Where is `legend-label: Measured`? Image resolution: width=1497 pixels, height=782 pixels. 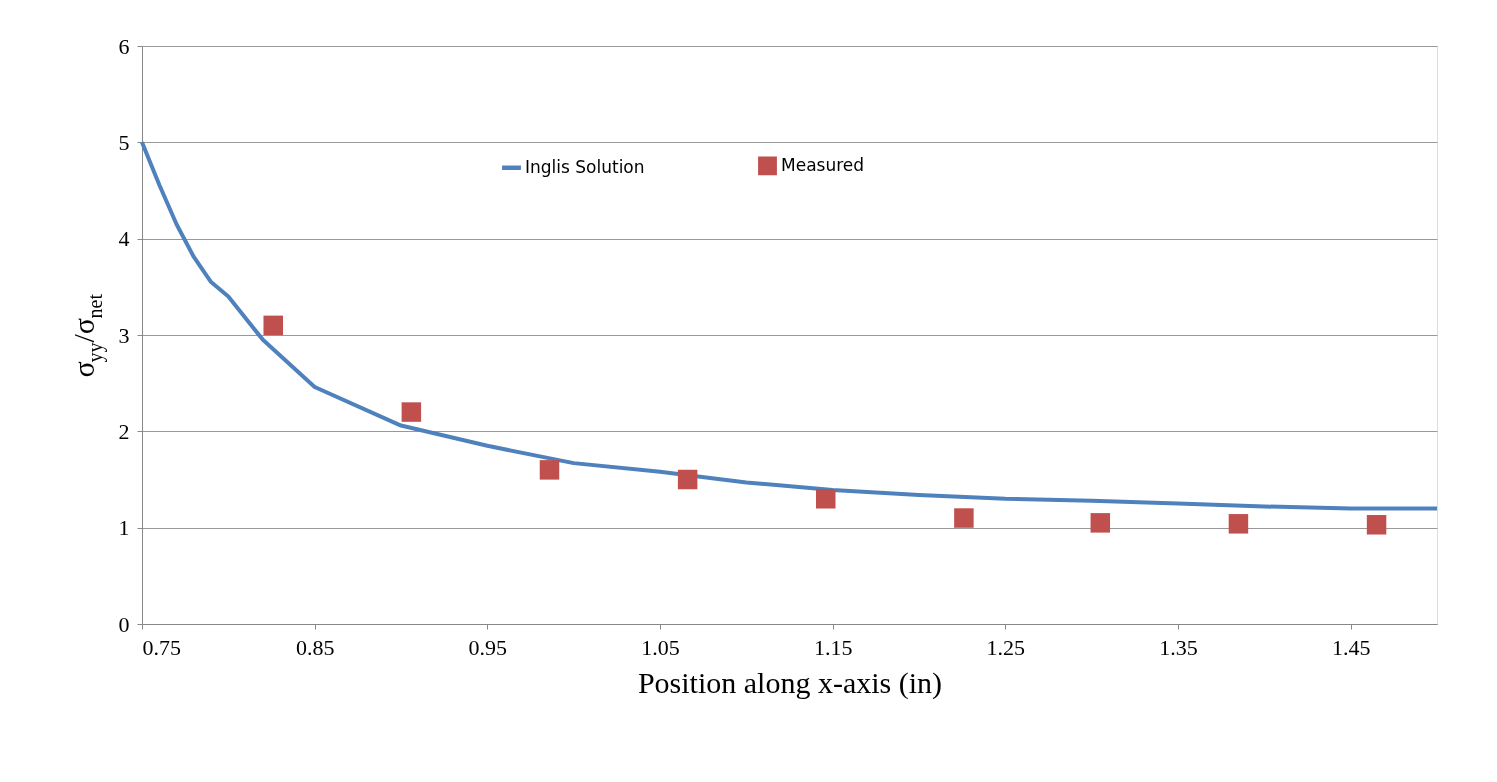
legend-label: Measured is located at coordinates (823, 164).